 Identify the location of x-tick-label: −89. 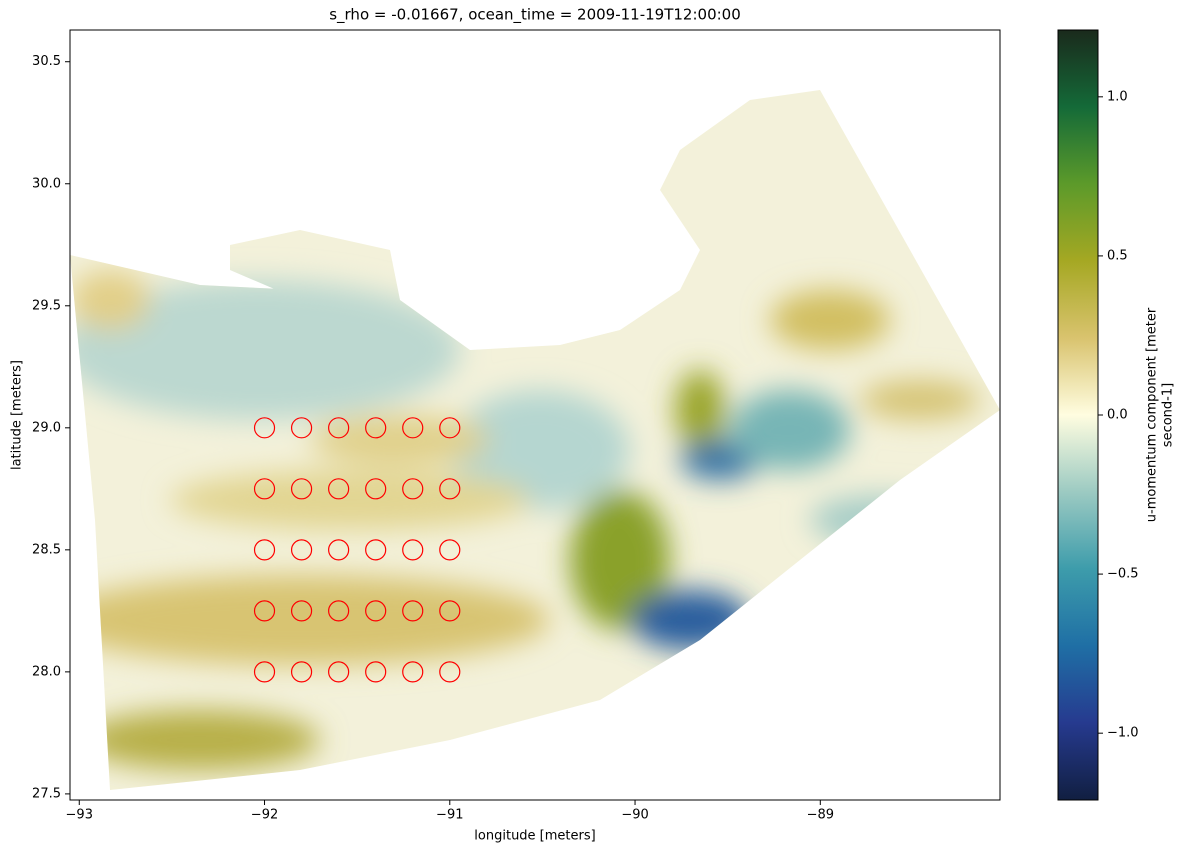
(820, 815).